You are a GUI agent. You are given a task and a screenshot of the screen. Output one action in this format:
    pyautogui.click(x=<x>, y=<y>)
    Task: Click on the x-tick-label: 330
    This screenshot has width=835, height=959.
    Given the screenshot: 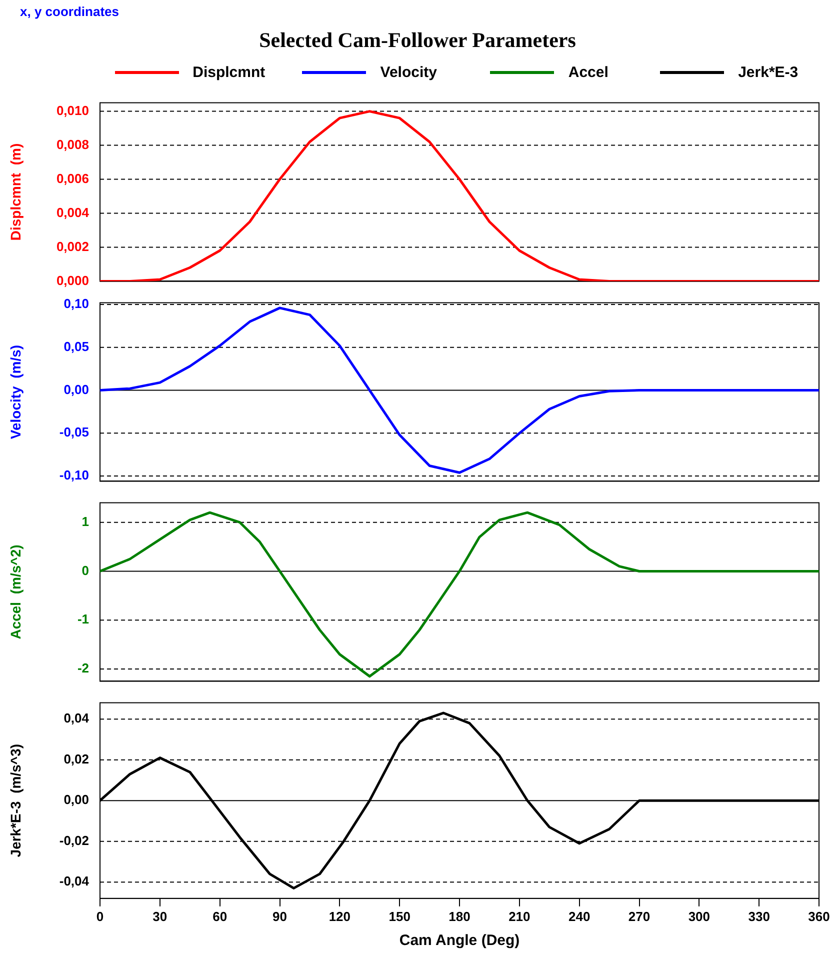 What is the action you would take?
    pyautogui.click(x=759, y=916)
    